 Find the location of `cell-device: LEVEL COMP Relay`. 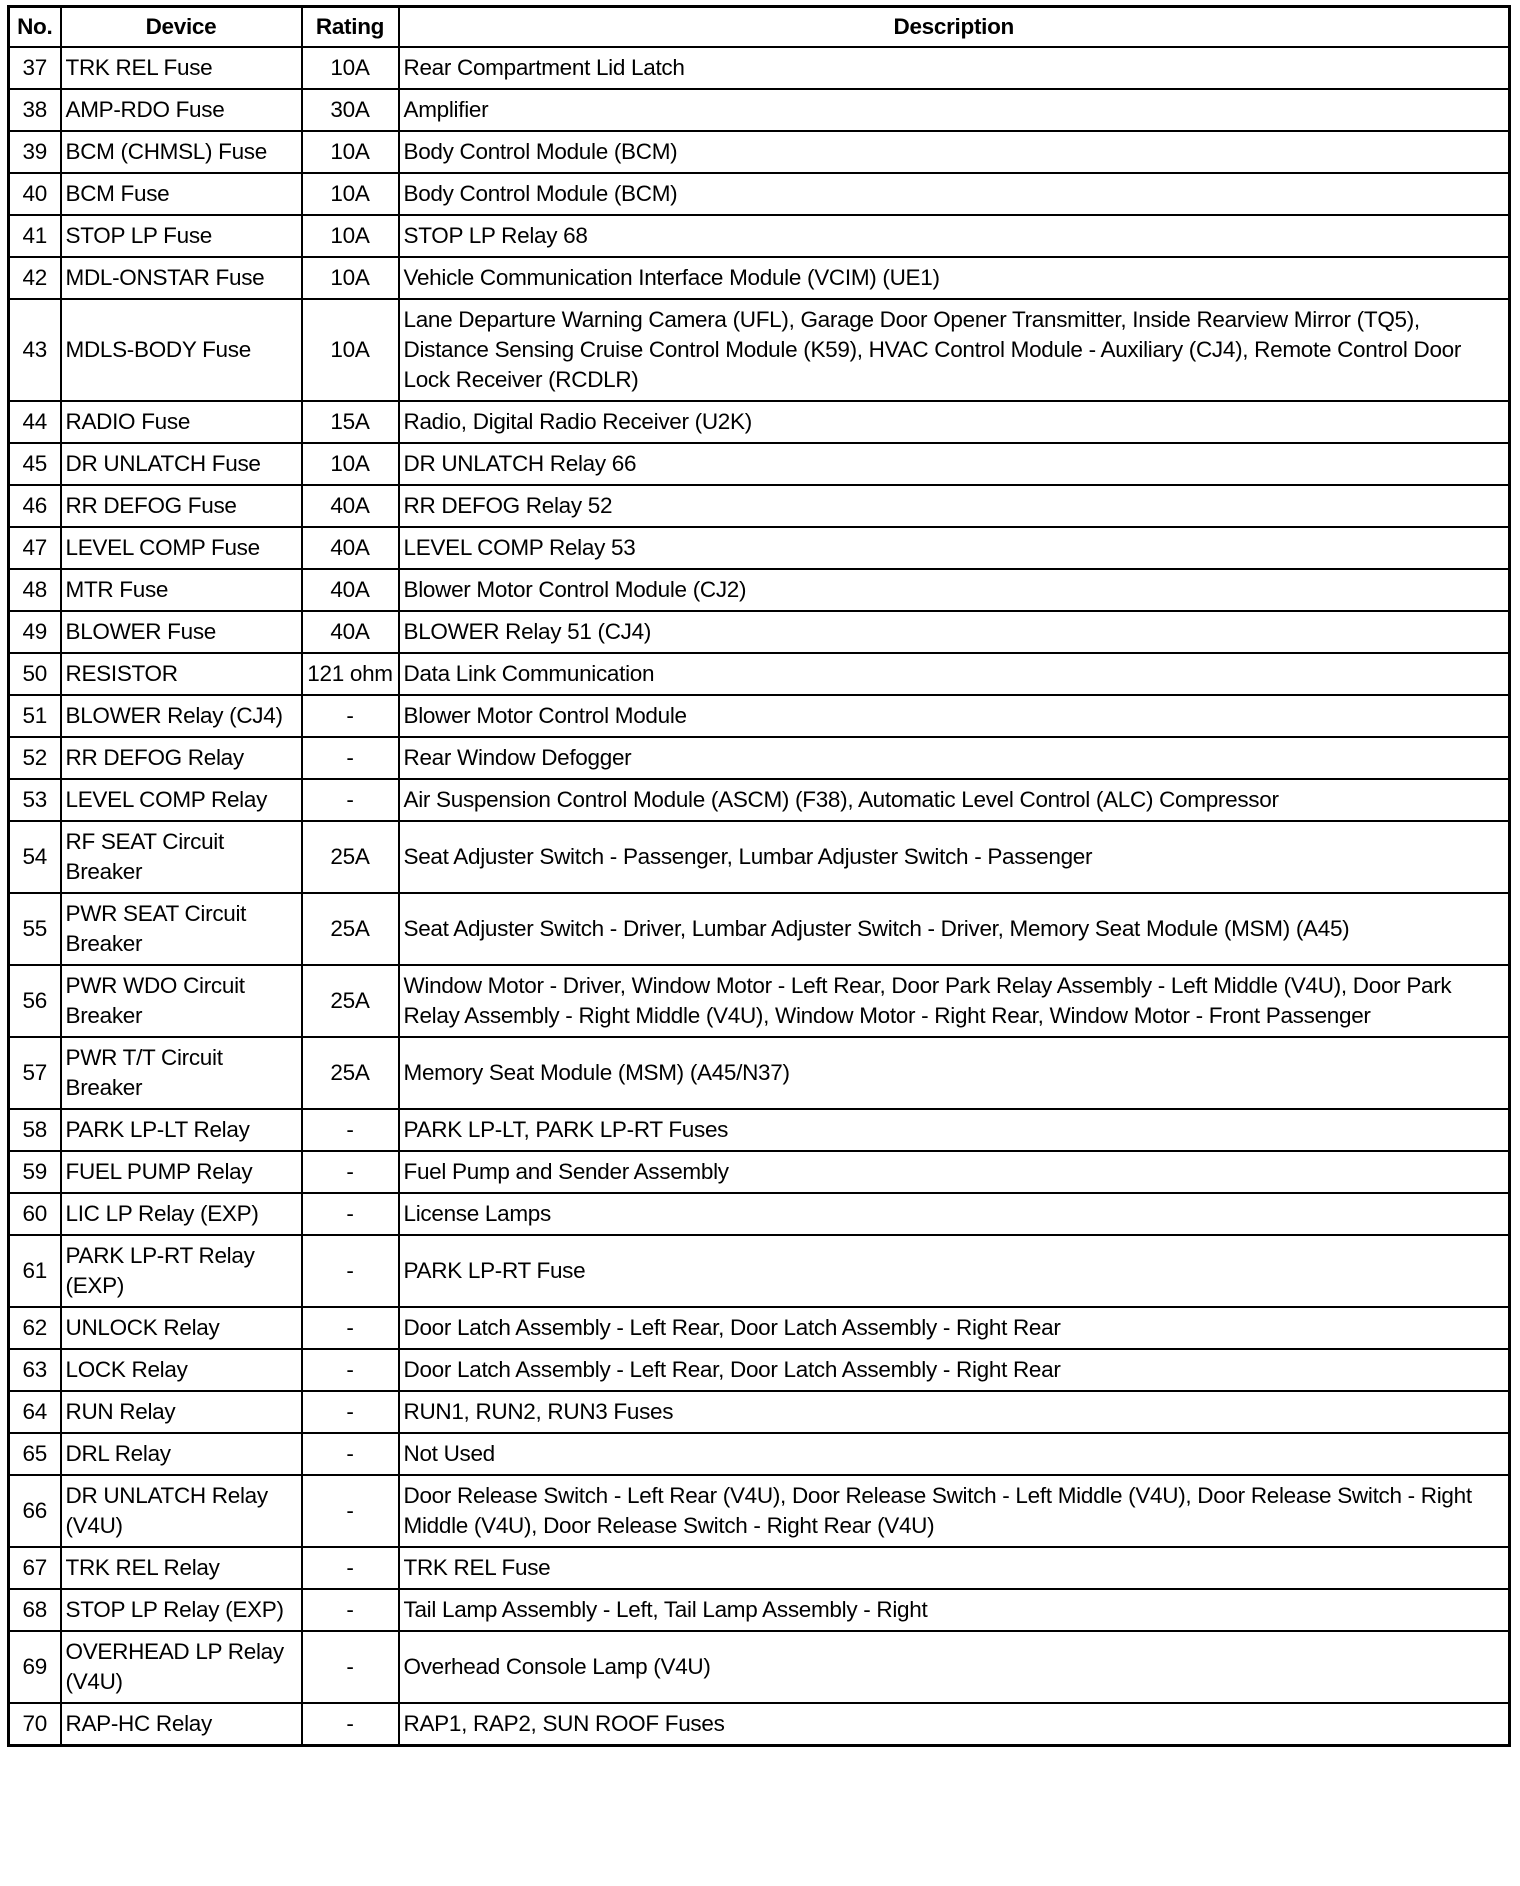

cell-device: LEVEL COMP Relay is located at coordinates (181, 800).